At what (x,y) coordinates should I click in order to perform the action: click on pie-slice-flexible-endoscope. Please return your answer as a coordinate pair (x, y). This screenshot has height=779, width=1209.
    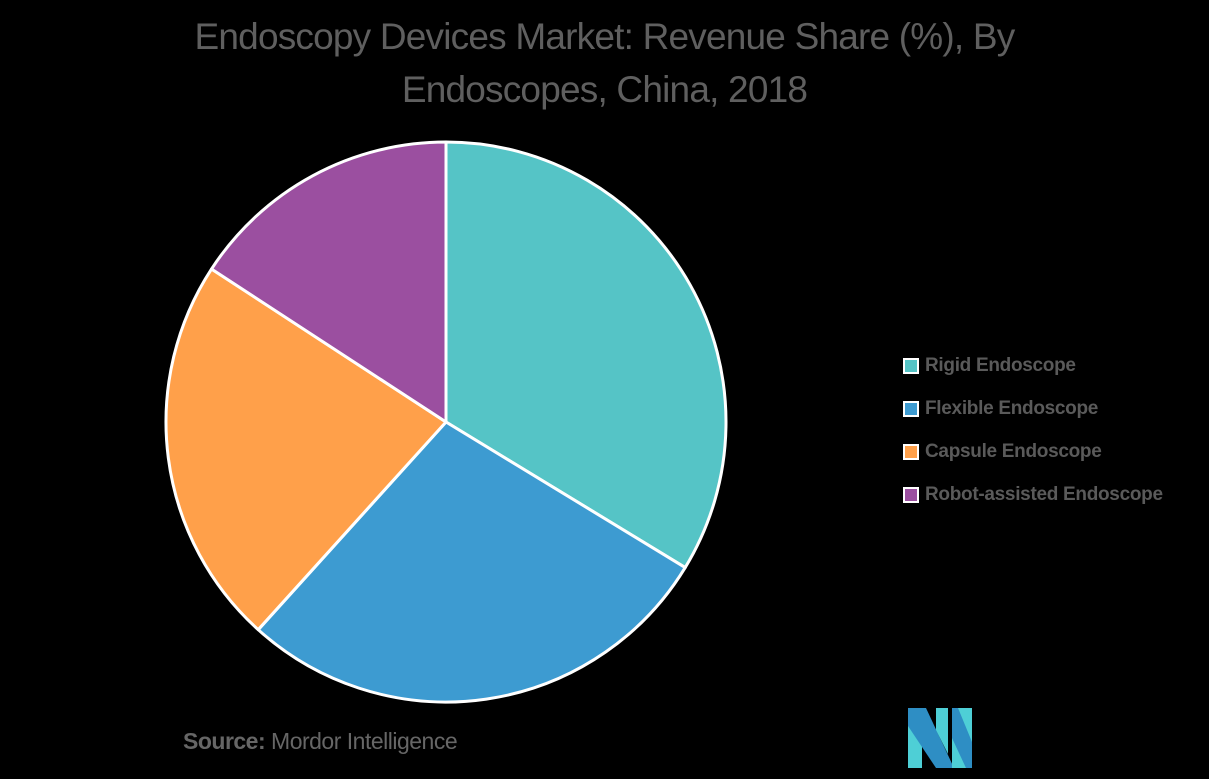
    Looking at the image, I should click on (471, 562).